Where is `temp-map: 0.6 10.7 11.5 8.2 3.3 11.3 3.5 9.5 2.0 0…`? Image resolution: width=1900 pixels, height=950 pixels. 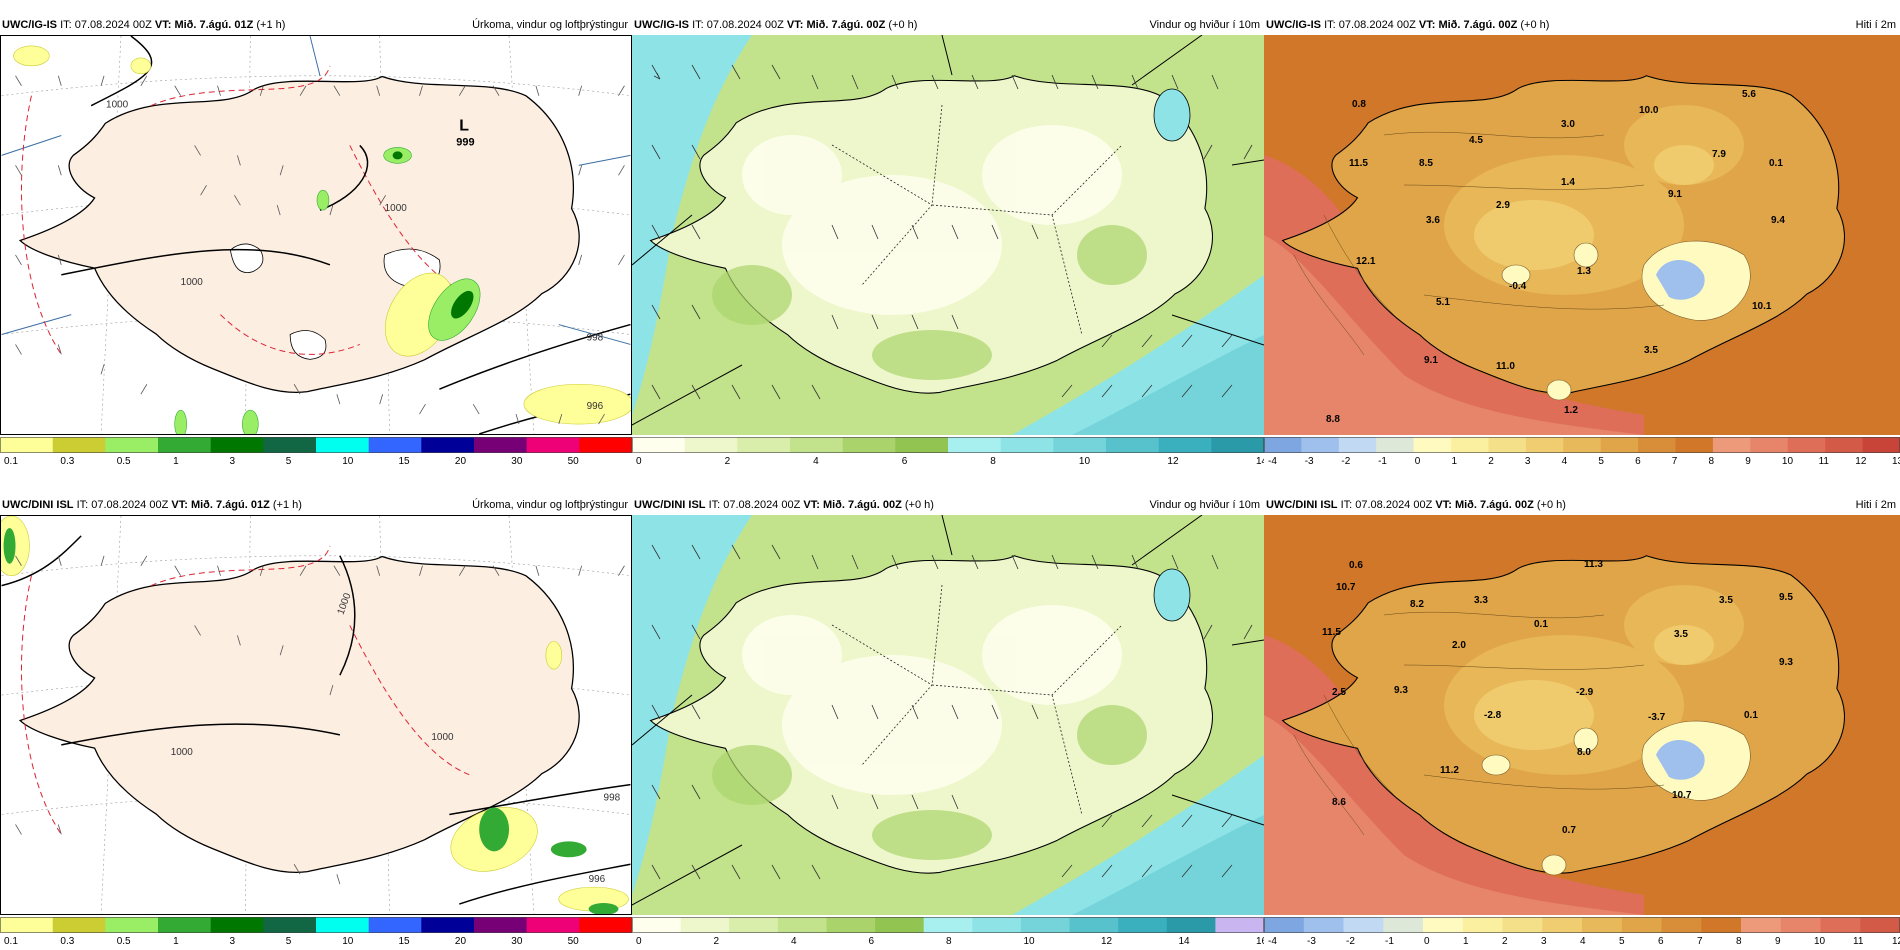 temp-map: 0.6 10.7 11.5 8.2 3.3 11.3 3.5 9.5 2.0 0… is located at coordinates (1582, 715).